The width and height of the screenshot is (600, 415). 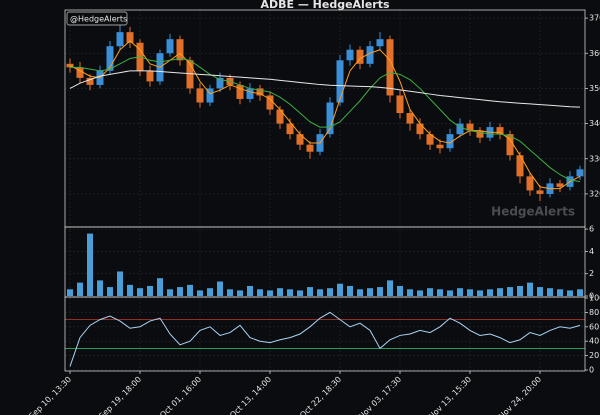 I want to click on rsi-line, so click(x=325, y=339).